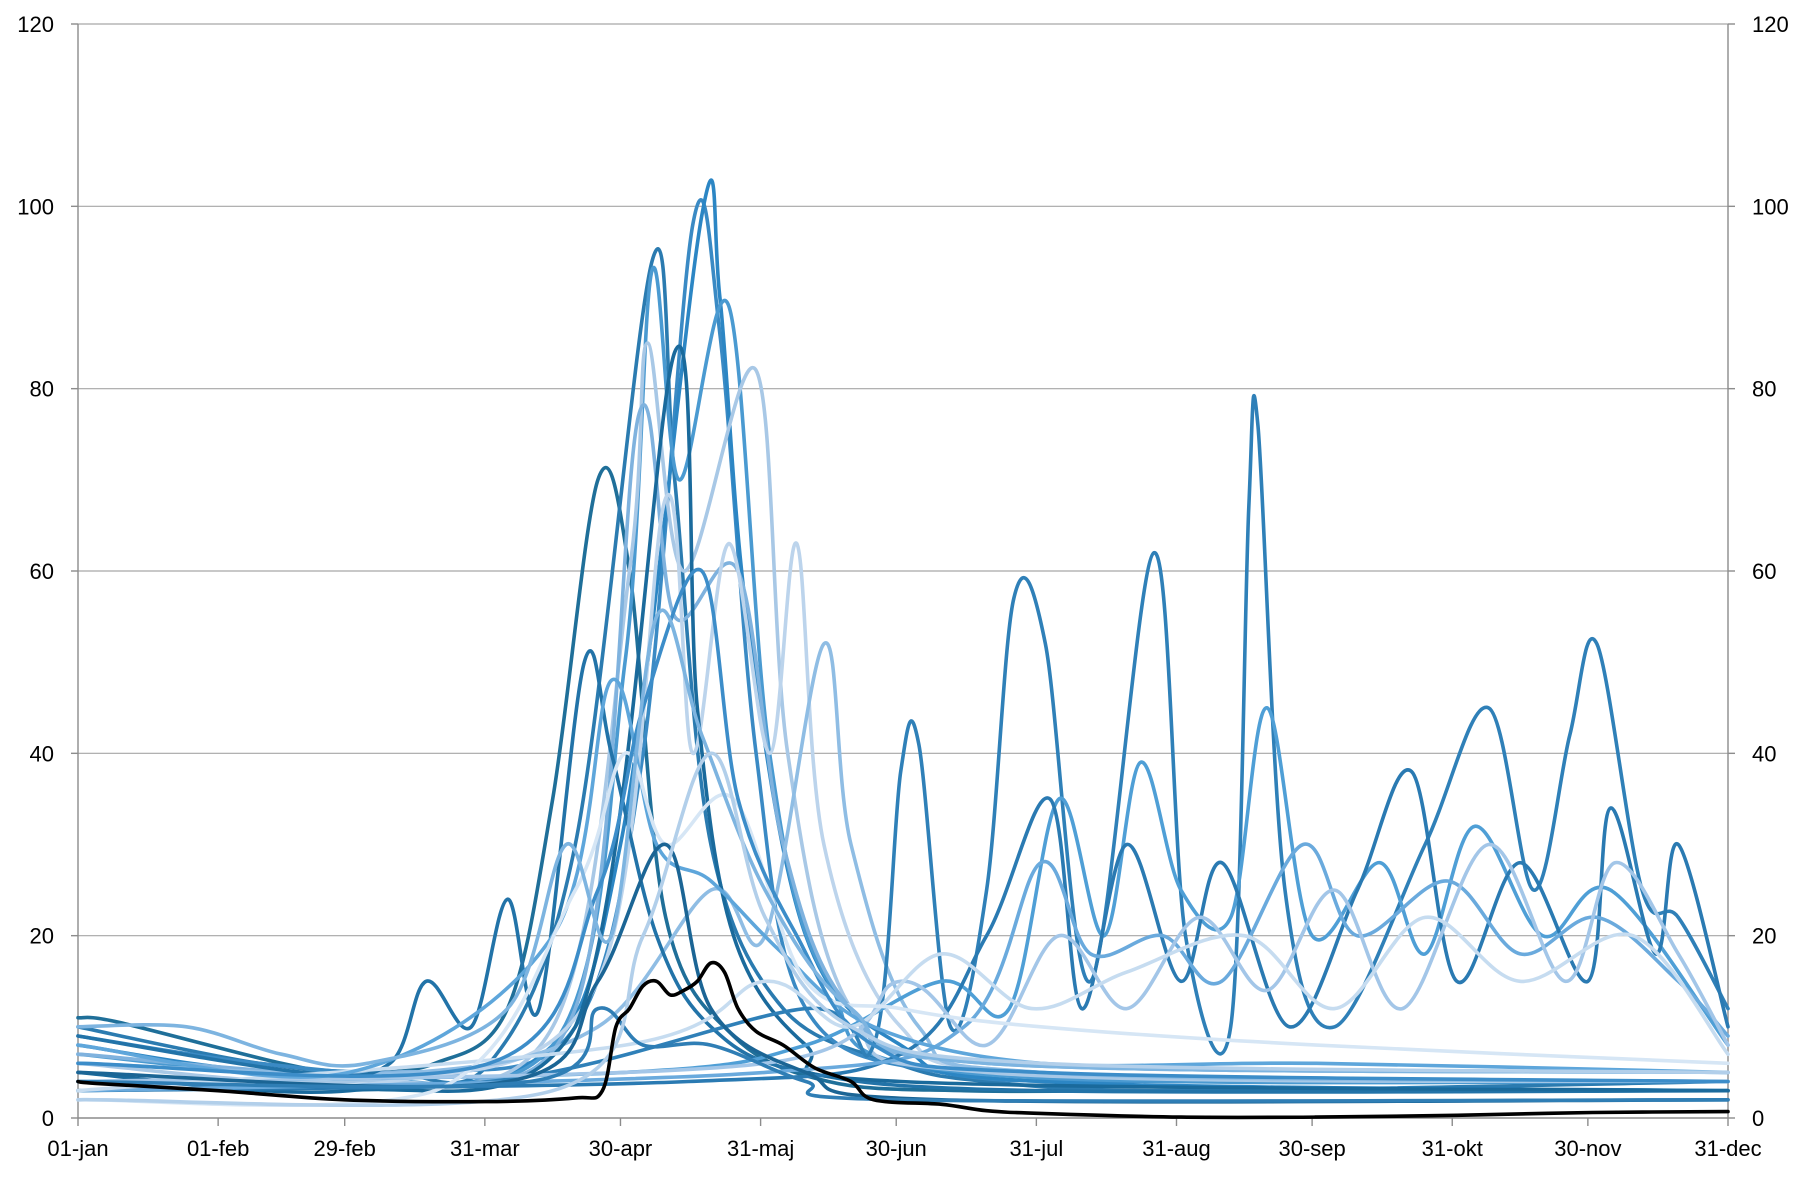  I want to click on y-tick-label-right-20: 20, so click(1764, 936).